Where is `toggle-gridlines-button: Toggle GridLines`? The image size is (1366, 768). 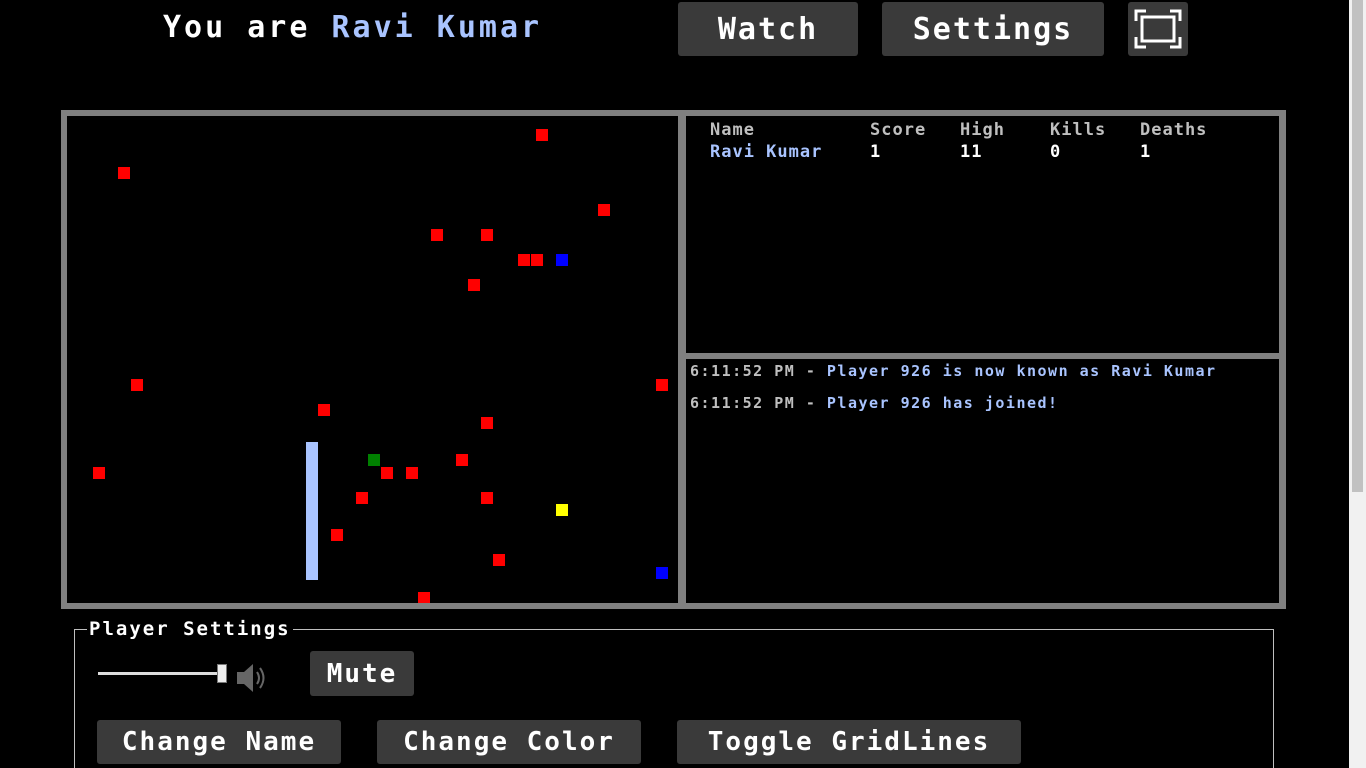
toggle-gridlines-button: Toggle GridLines is located at coordinates (849, 742).